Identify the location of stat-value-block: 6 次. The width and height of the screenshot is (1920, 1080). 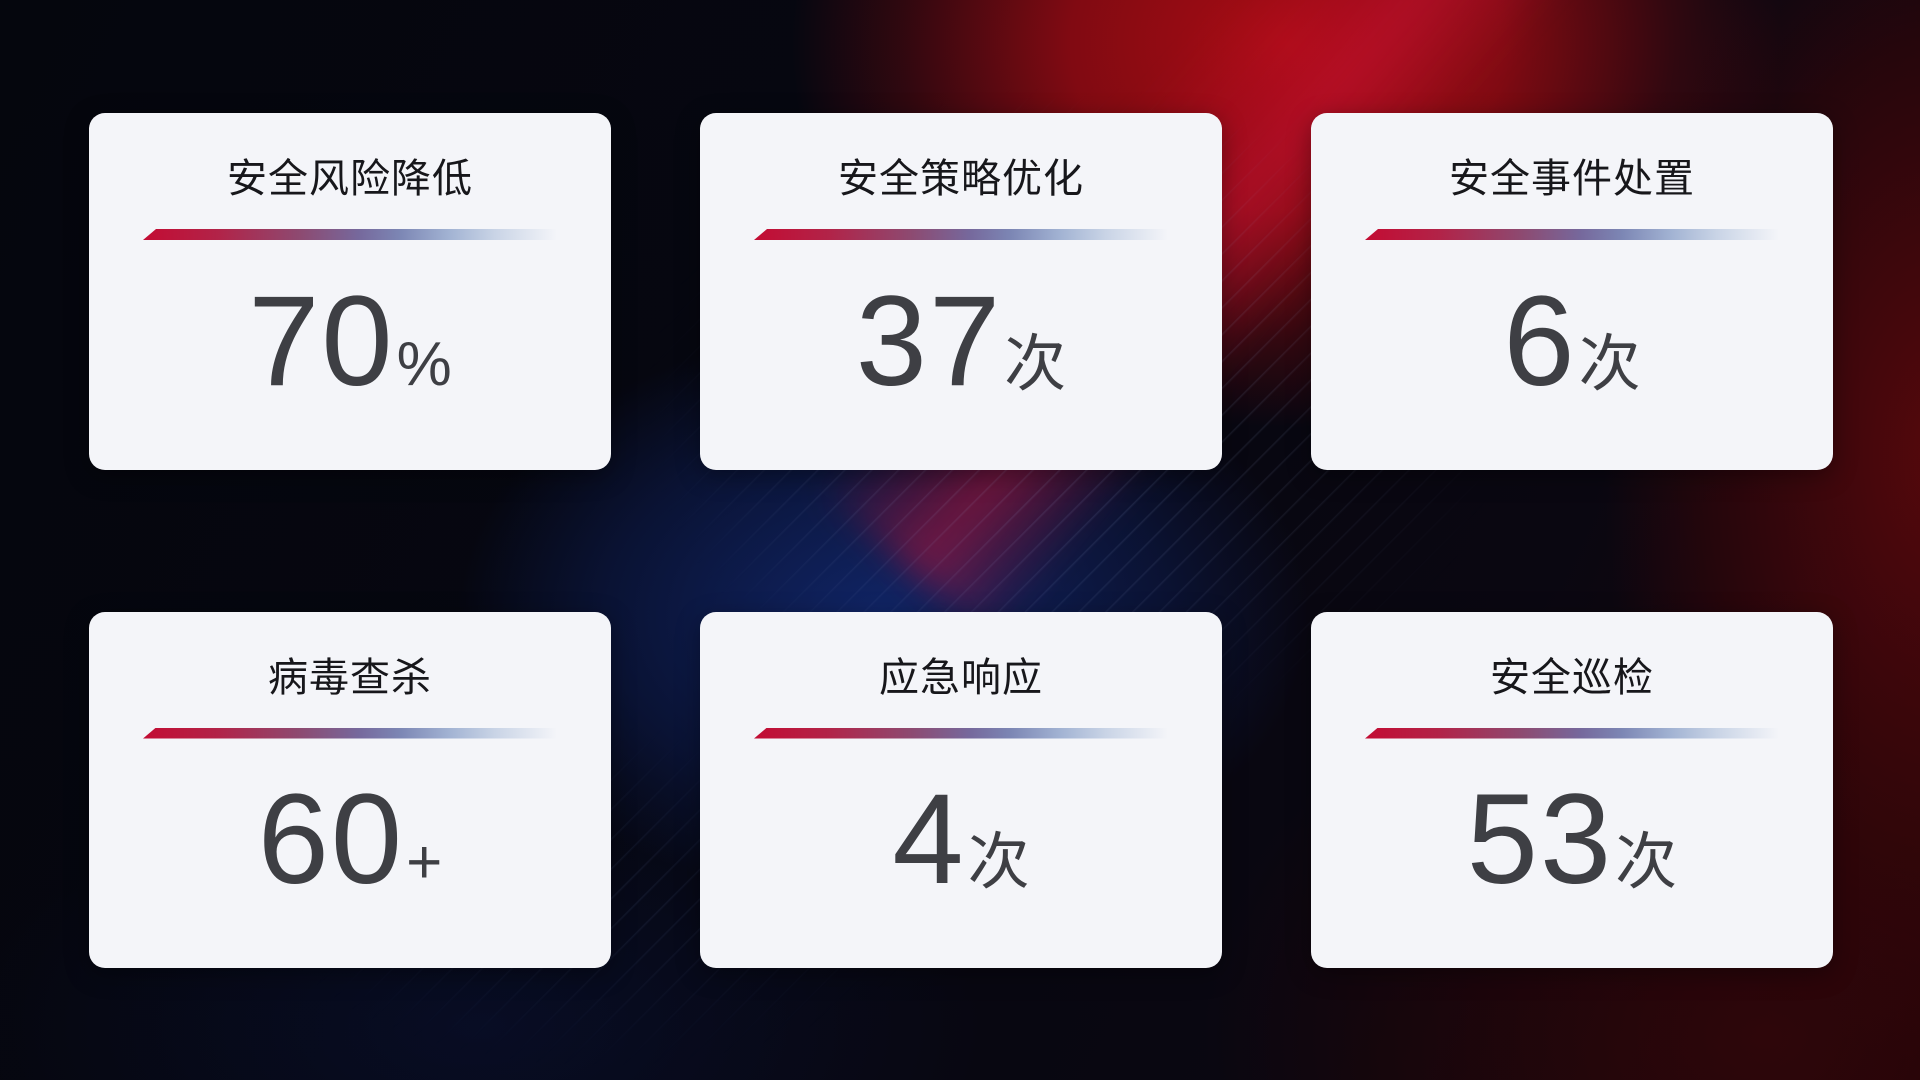
(1572, 355).